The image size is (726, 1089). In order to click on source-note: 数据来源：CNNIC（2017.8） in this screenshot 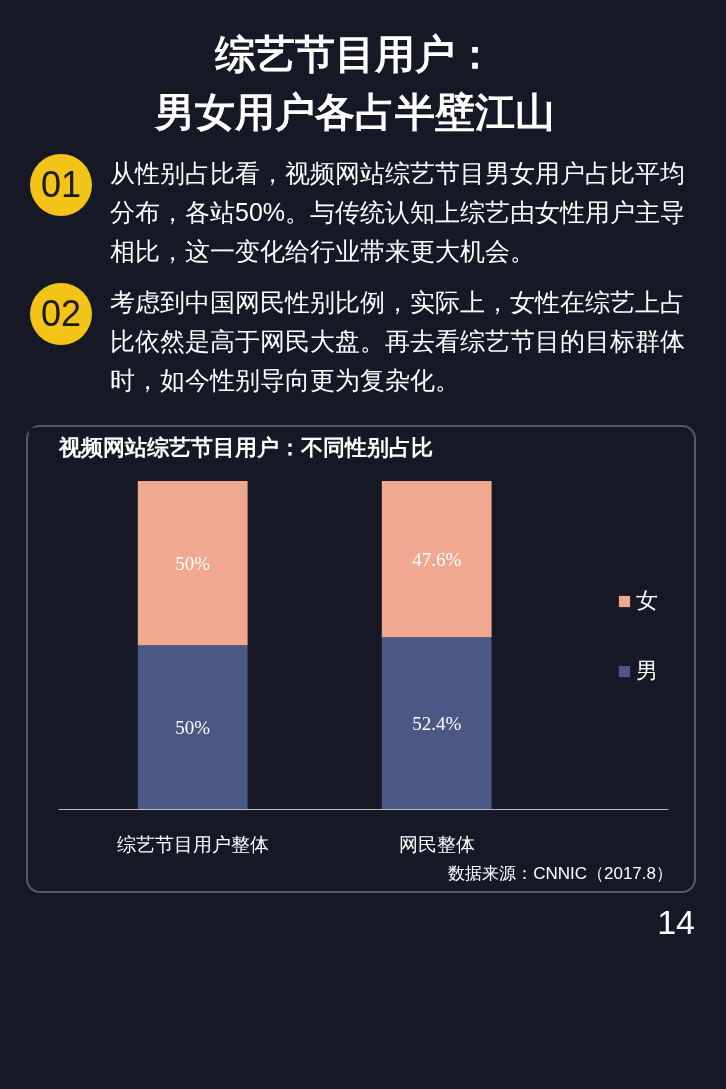, I will do `click(560, 873)`.